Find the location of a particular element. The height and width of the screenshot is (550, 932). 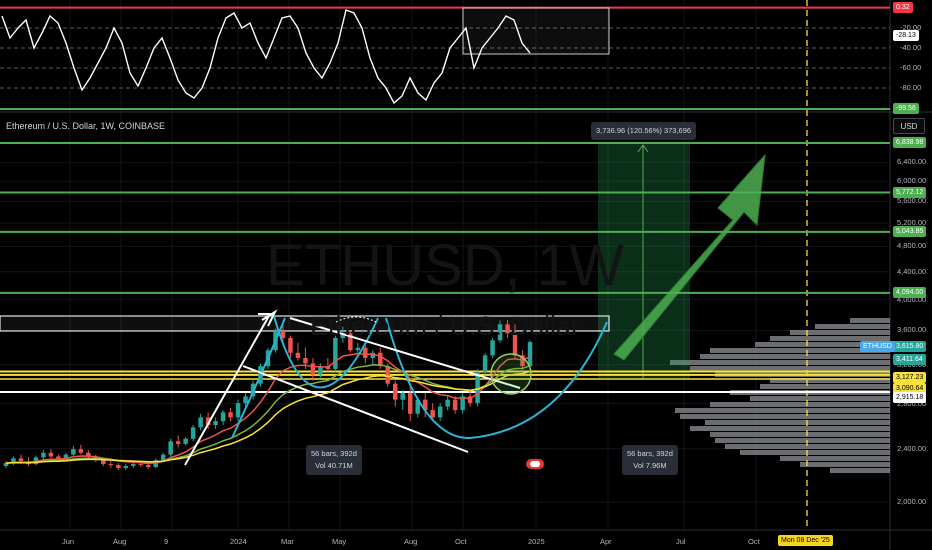

osc-box is located at coordinates (536, 31).